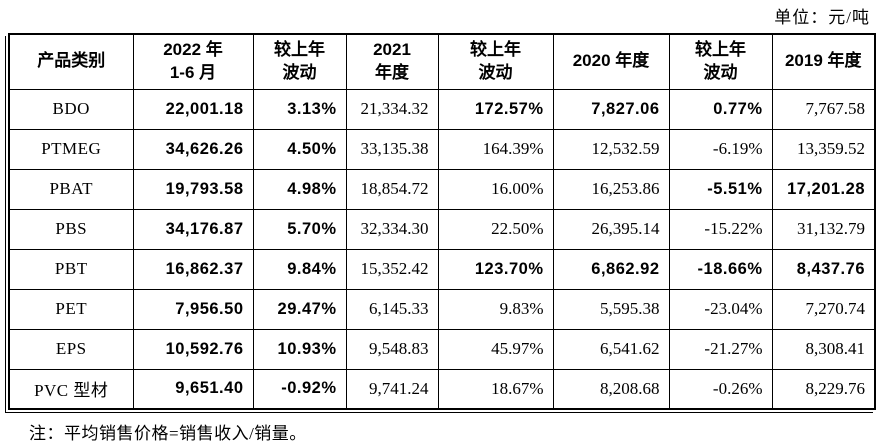 The width and height of the screenshot is (882, 448). Describe the element at coordinates (823, 389) in the screenshot. I see `value-cell: 8,229.76` at that location.